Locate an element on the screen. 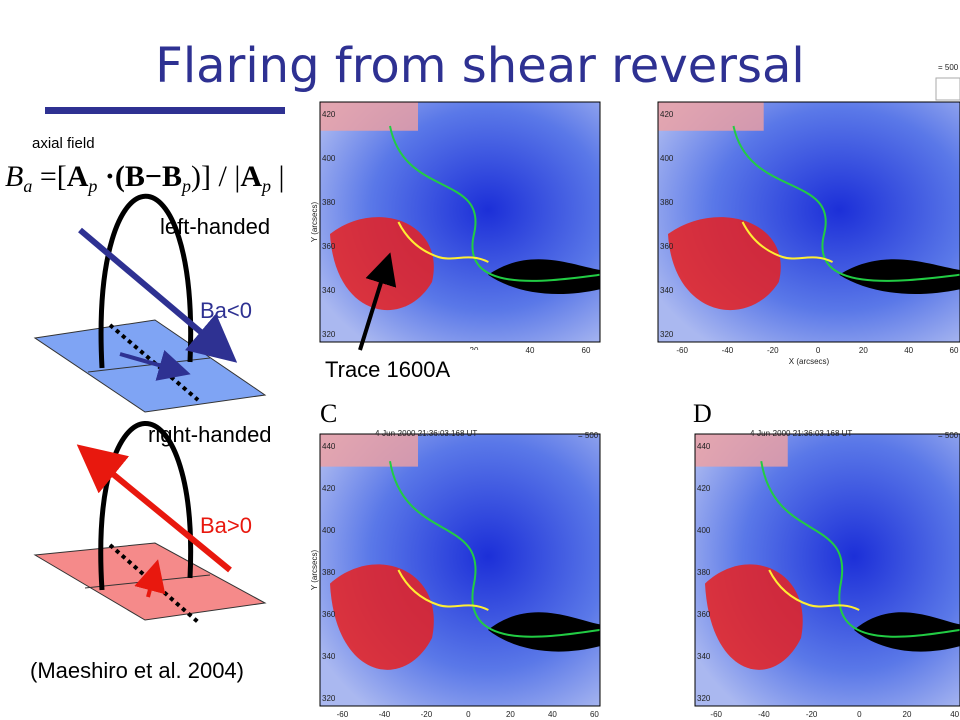 The width and height of the screenshot is (960, 720). f: a is located at coordinates (27, 186).